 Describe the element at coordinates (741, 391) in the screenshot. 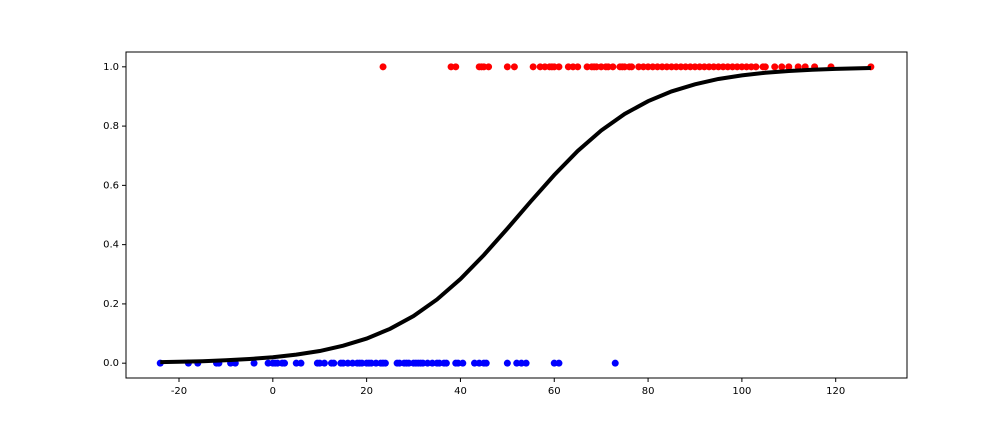

I see `x-tick-label: 100` at that location.